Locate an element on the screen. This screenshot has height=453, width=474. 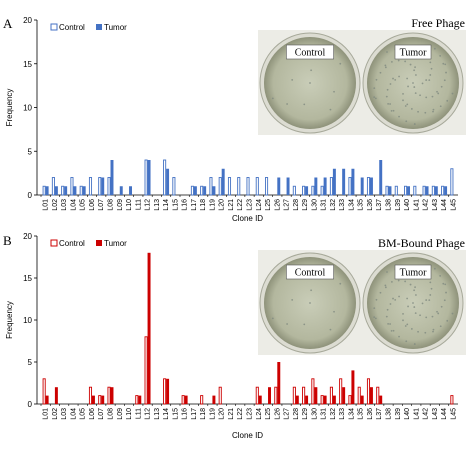
x-tick-label: L08 is located at coordinates (111, 414).